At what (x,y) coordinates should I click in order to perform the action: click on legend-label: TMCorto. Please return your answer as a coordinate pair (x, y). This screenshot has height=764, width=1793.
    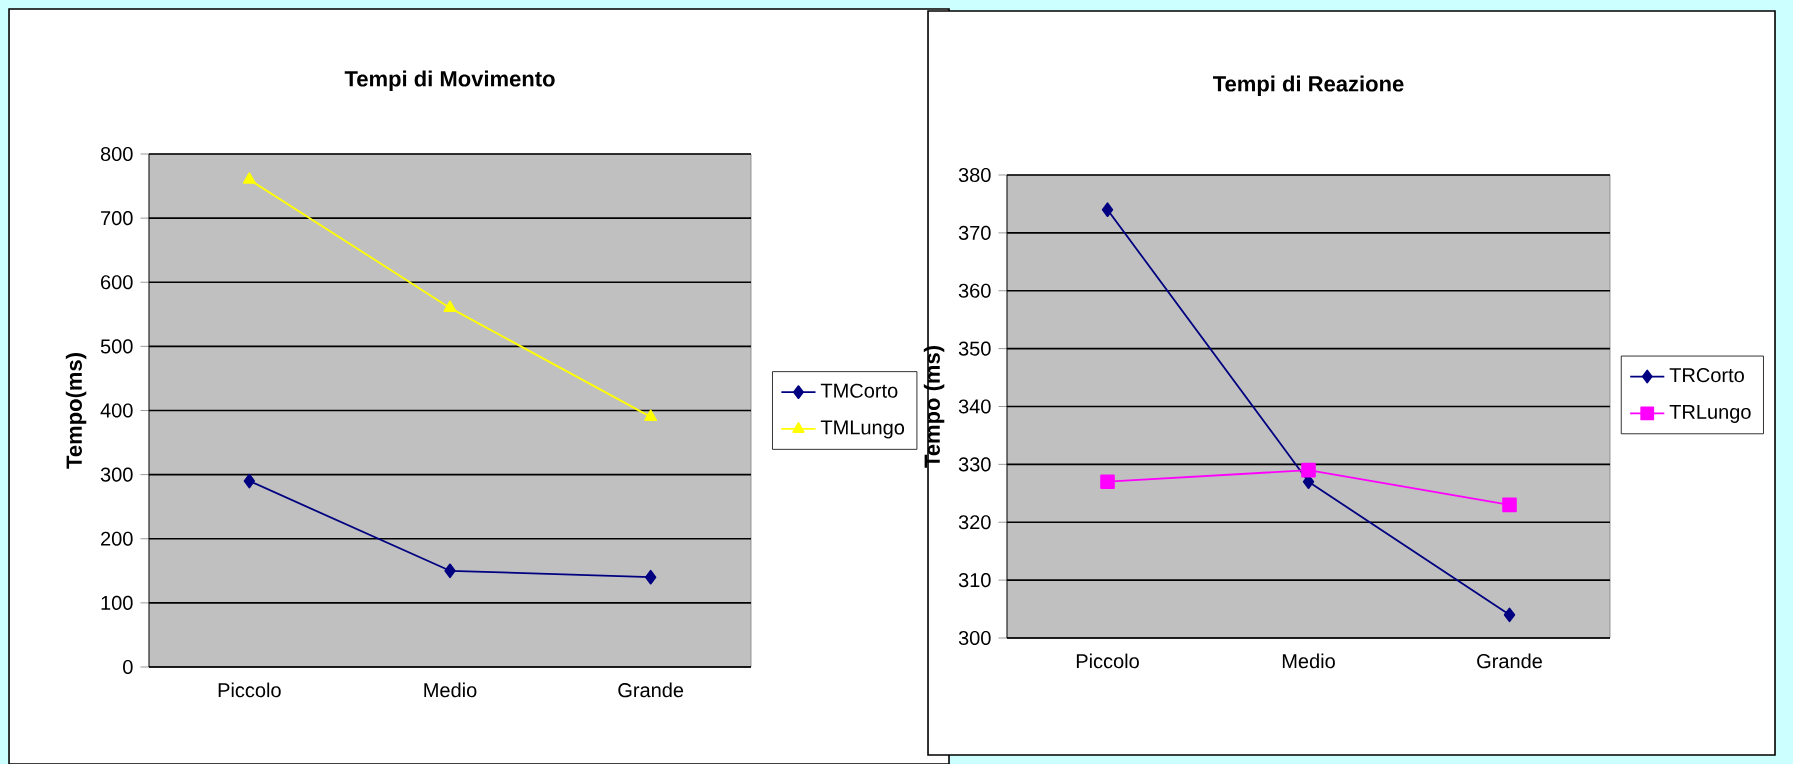
    Looking at the image, I should click on (859, 390).